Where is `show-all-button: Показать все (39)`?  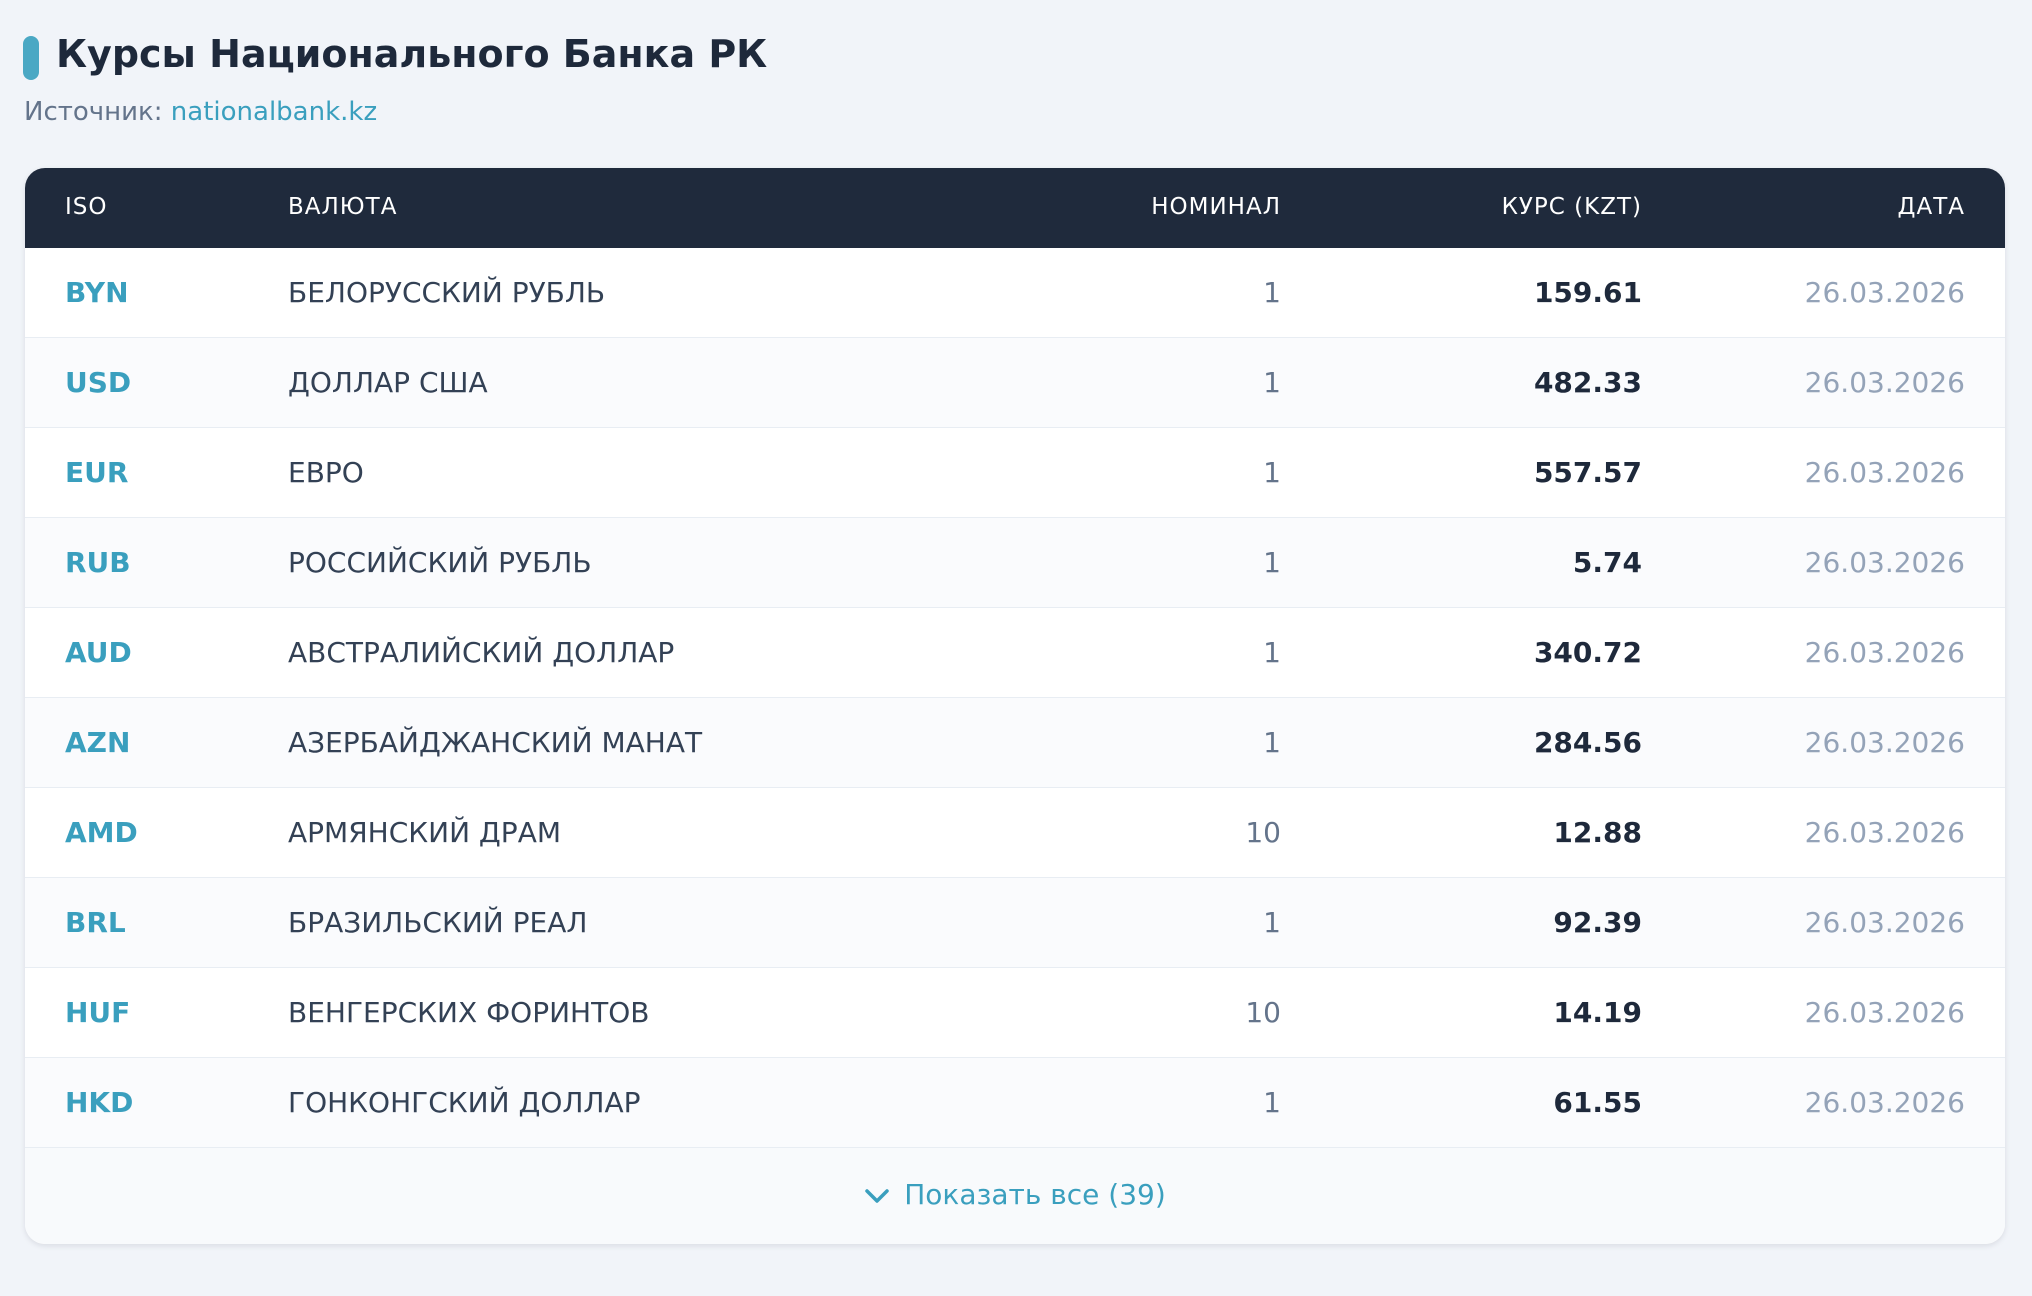 show-all-button: Показать все (39) is located at coordinates (1015, 1194).